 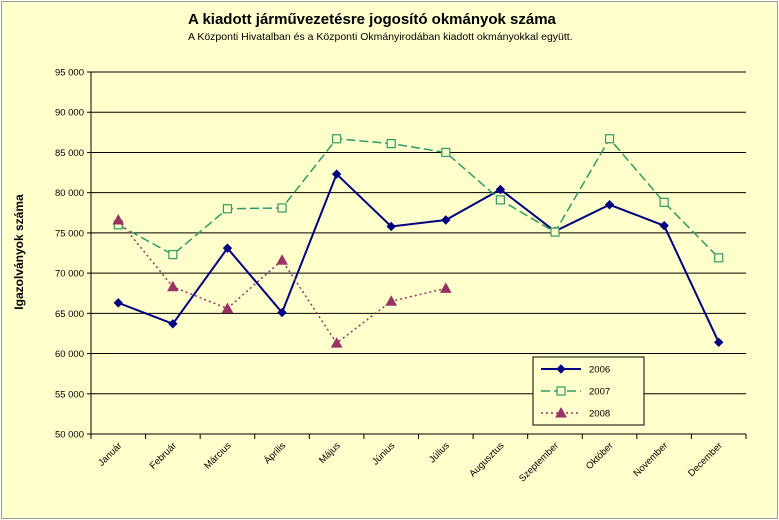 What do you see at coordinates (383, 453) in the screenshot?
I see `x-tick-label: Június` at bounding box center [383, 453].